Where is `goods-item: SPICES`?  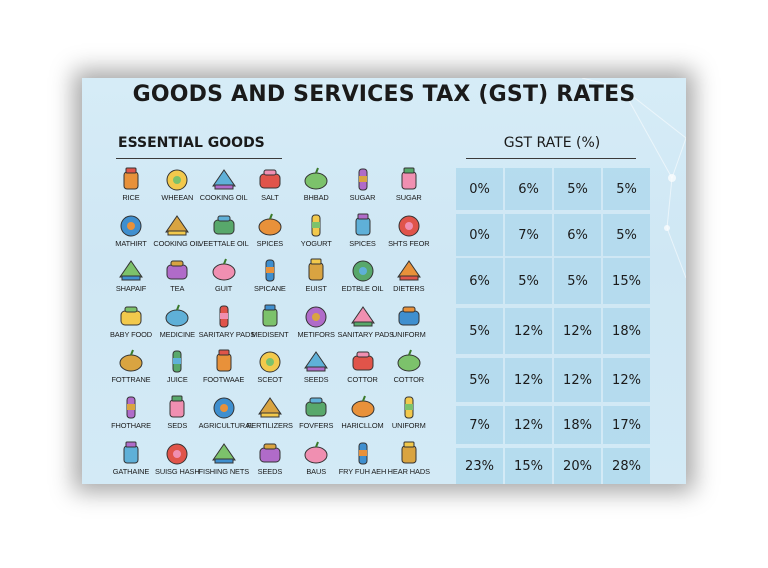 goods-item: SPICES is located at coordinates (363, 234).